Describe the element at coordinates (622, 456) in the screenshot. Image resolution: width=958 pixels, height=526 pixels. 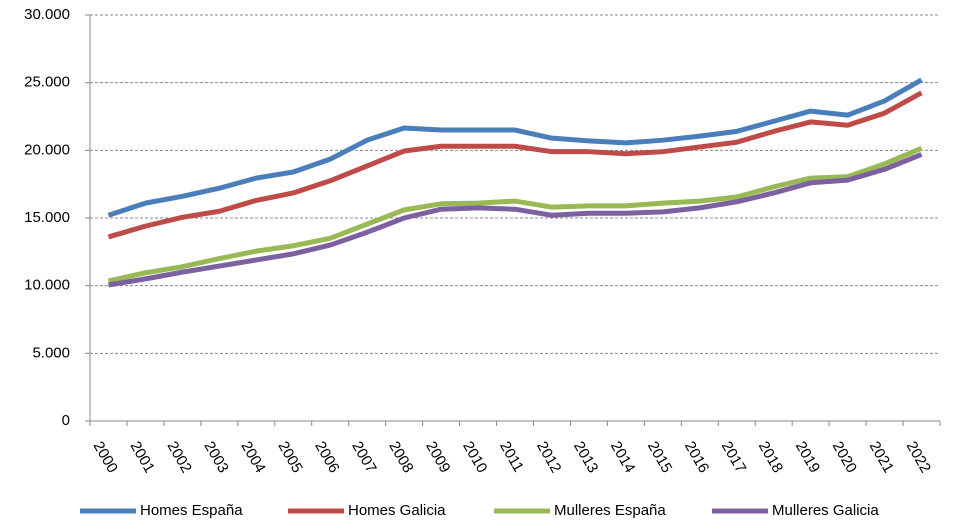
I see `x-tick-label: 2014` at that location.